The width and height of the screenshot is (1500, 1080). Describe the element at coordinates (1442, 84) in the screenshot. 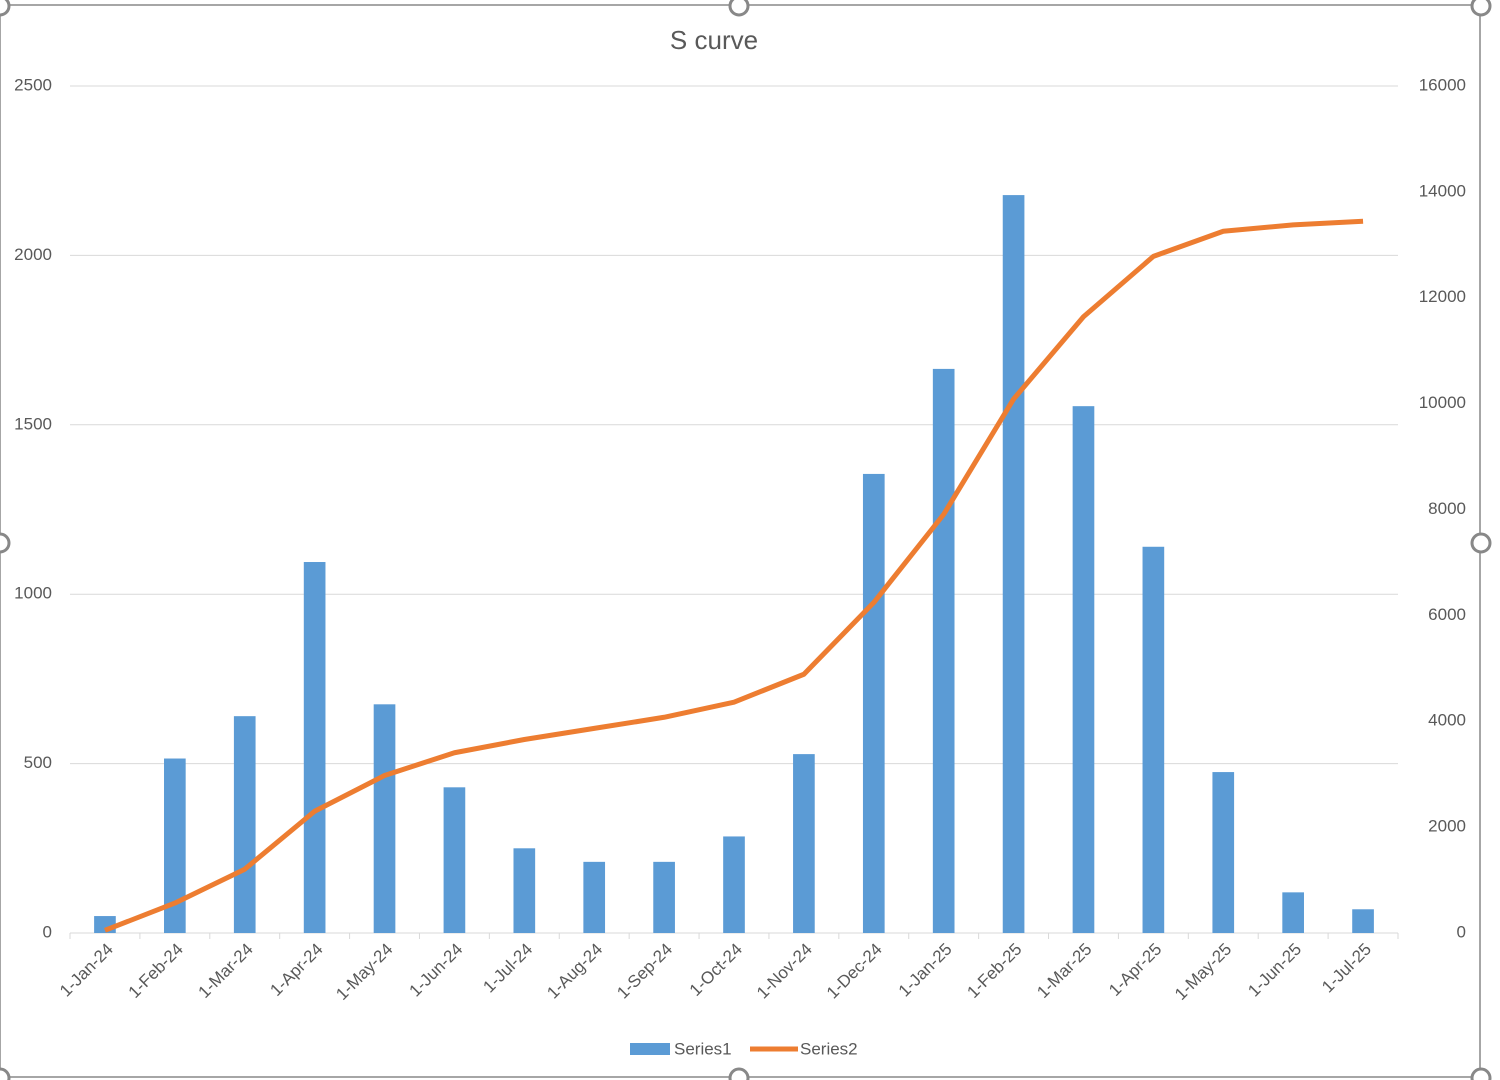

I see `y2-tick-label: 16000` at that location.